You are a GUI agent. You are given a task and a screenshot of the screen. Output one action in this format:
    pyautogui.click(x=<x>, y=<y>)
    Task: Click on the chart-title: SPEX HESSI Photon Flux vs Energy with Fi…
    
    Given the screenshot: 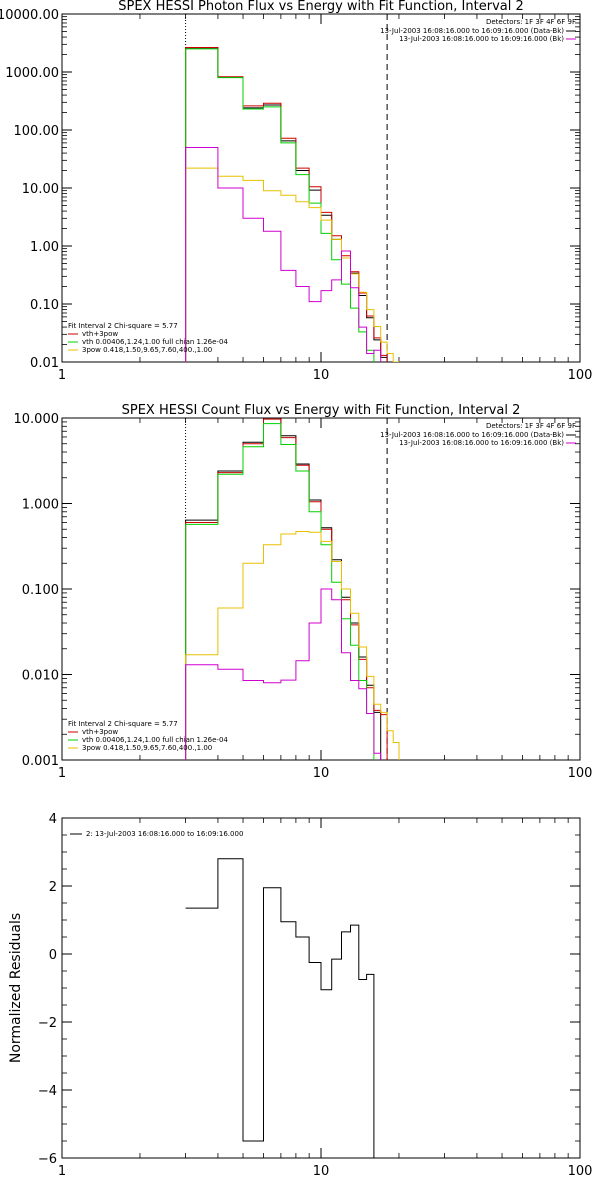 What is the action you would take?
    pyautogui.click(x=321, y=7)
    